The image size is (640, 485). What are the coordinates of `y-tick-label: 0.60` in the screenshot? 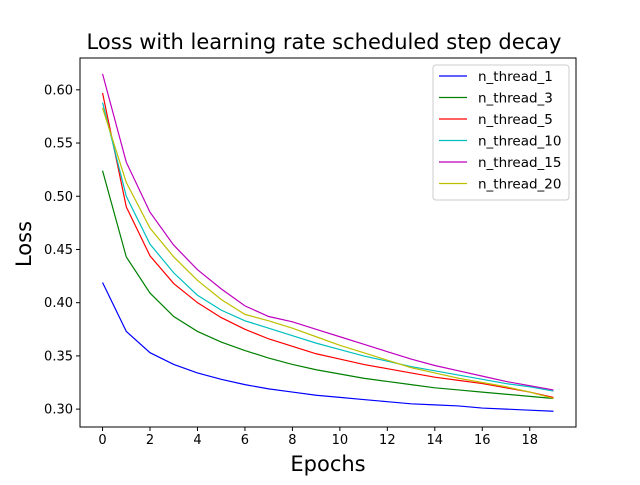 It's located at (58, 90).